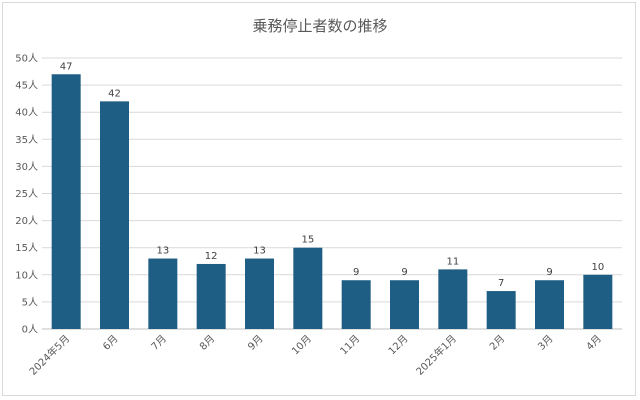 The image size is (640, 400). I want to click on y-tick-label: 25人, so click(26, 194).